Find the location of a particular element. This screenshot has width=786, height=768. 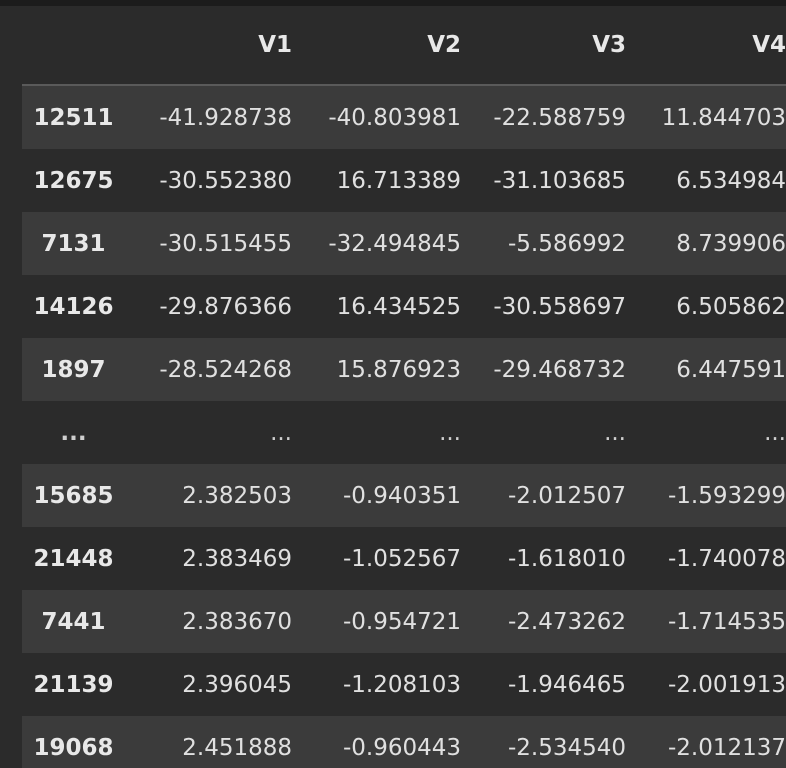

row-index: 14126 is located at coordinates (73, 306).